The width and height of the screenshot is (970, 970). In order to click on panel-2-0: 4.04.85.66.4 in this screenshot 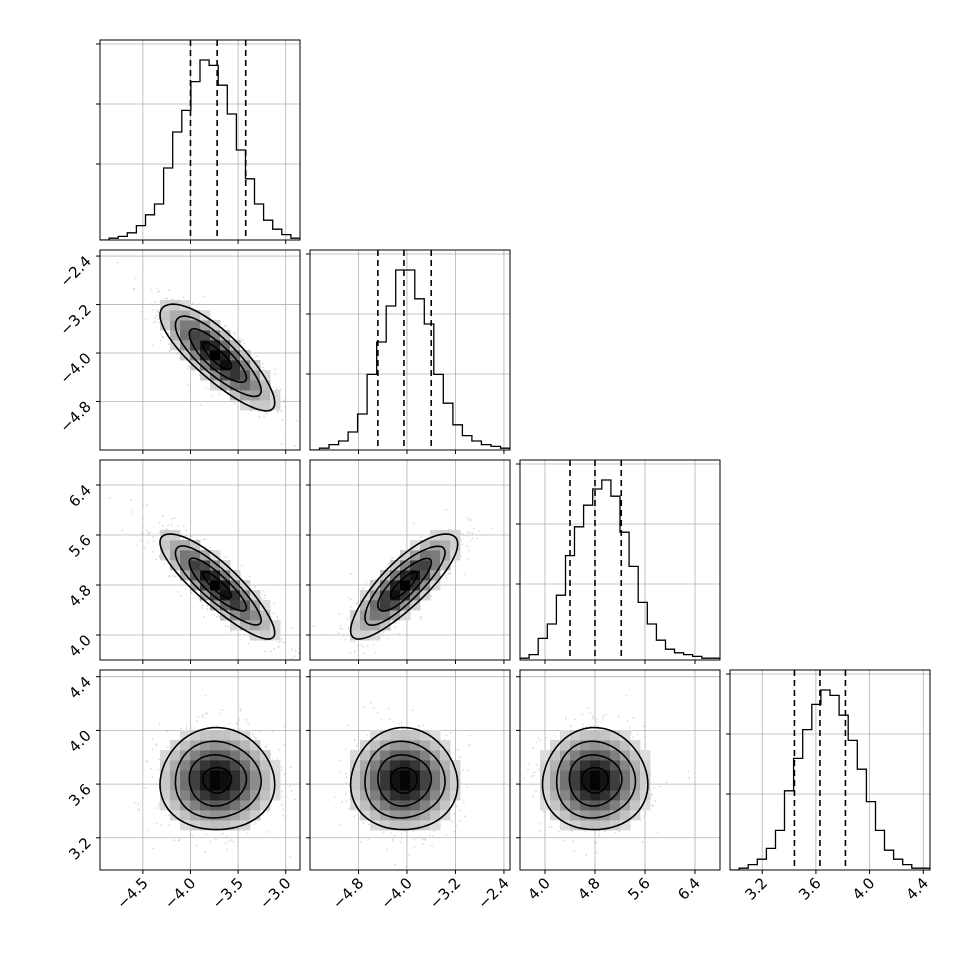, I will do `click(183, 561)`.